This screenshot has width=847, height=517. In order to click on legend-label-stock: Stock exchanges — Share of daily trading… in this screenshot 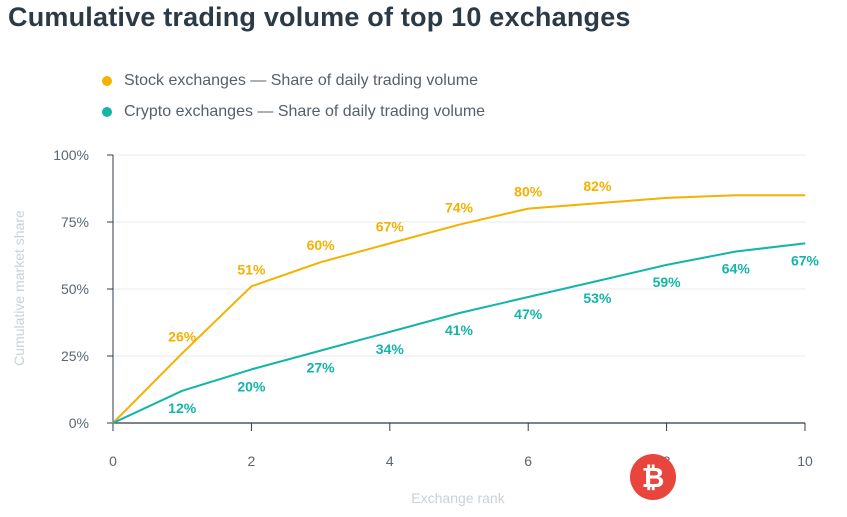, I will do `click(301, 80)`.